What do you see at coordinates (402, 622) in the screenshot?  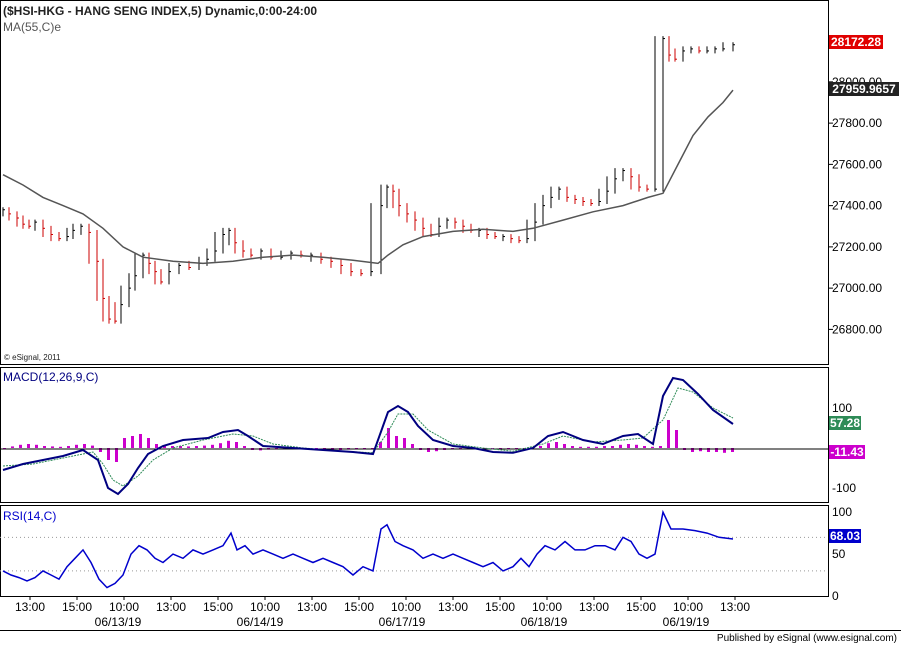 I see `date-label: 06/17/19` at bounding box center [402, 622].